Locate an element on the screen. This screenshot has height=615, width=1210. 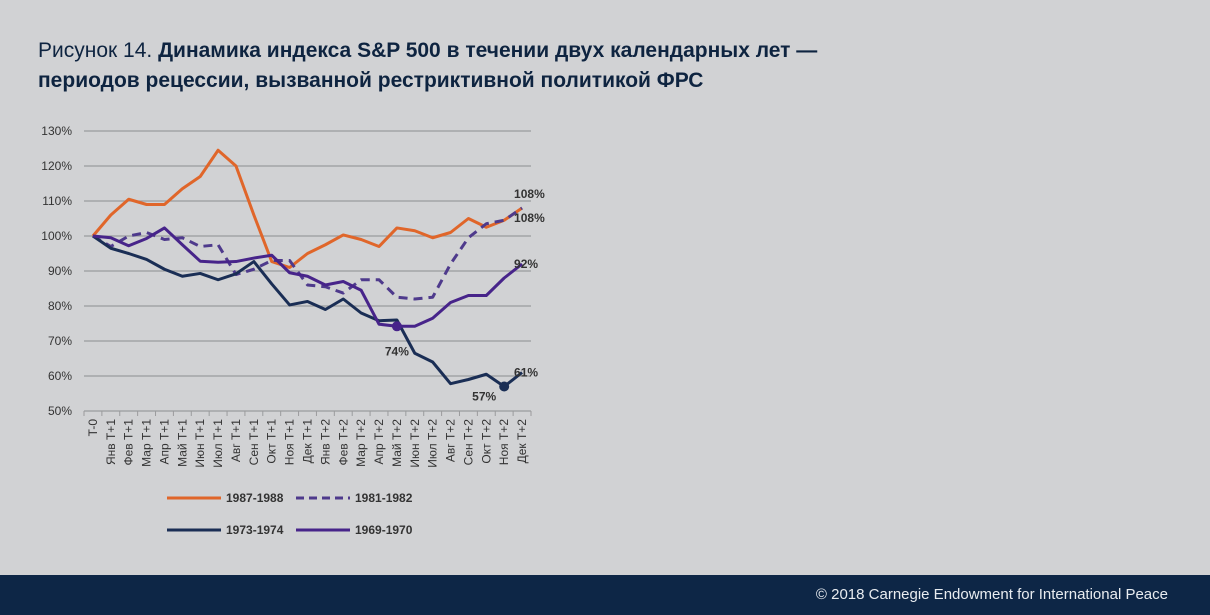
series-line-1973-1974 is located at coordinates (307, 311).